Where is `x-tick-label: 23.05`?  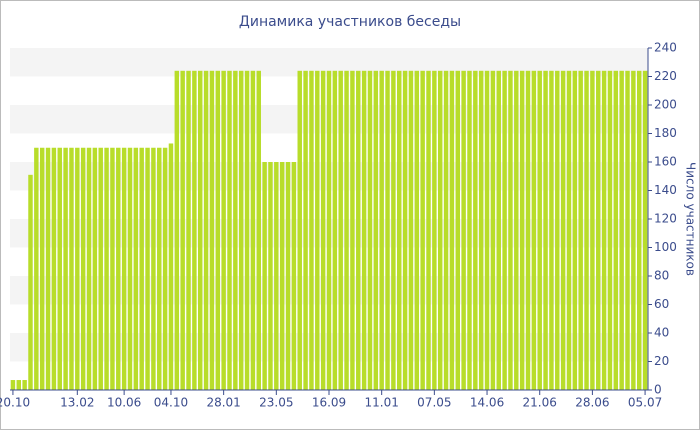
x-tick-label: 23.05 is located at coordinates (276, 403).